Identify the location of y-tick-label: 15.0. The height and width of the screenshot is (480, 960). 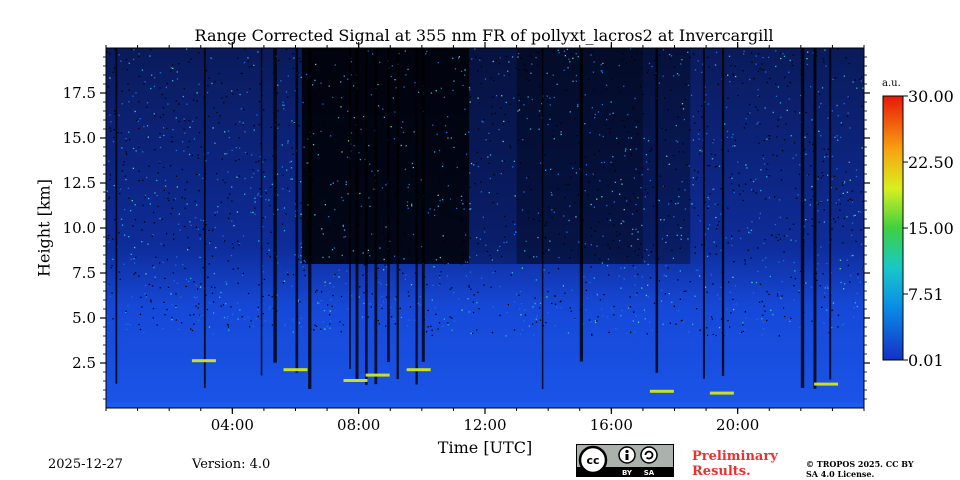
(79, 138).